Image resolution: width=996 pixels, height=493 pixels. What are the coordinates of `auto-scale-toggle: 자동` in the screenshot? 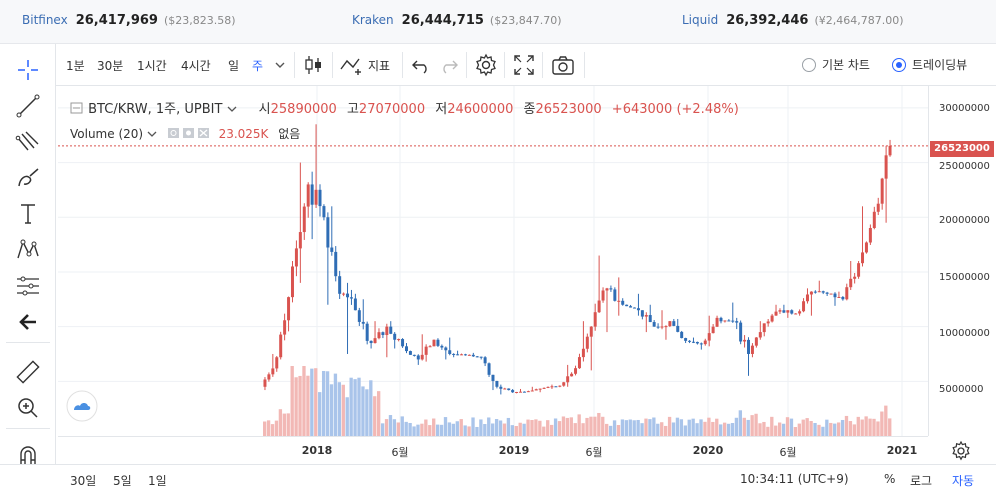 It's located at (963, 481).